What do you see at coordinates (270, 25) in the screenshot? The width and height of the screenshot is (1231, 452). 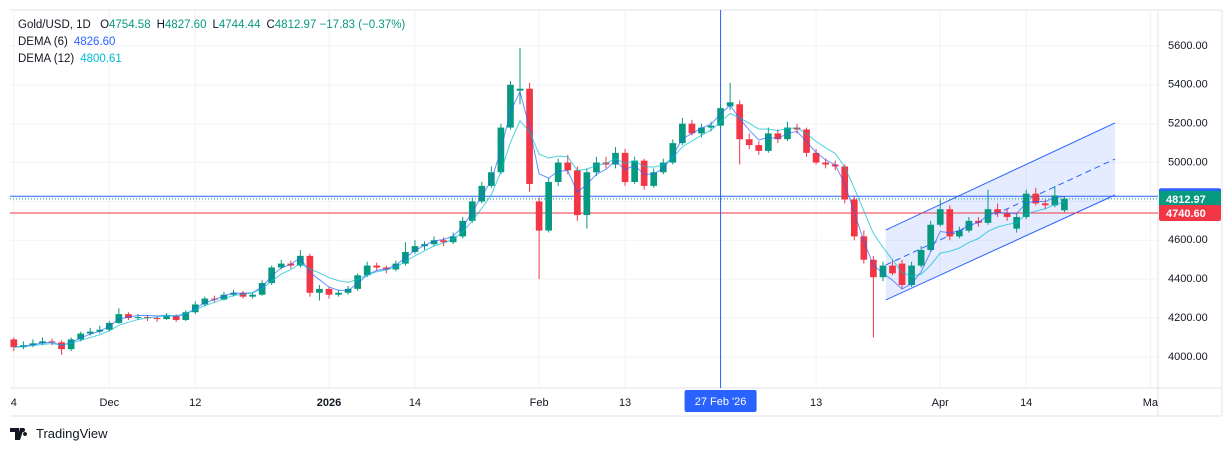 I see `ohlc-key: C` at bounding box center [270, 25].